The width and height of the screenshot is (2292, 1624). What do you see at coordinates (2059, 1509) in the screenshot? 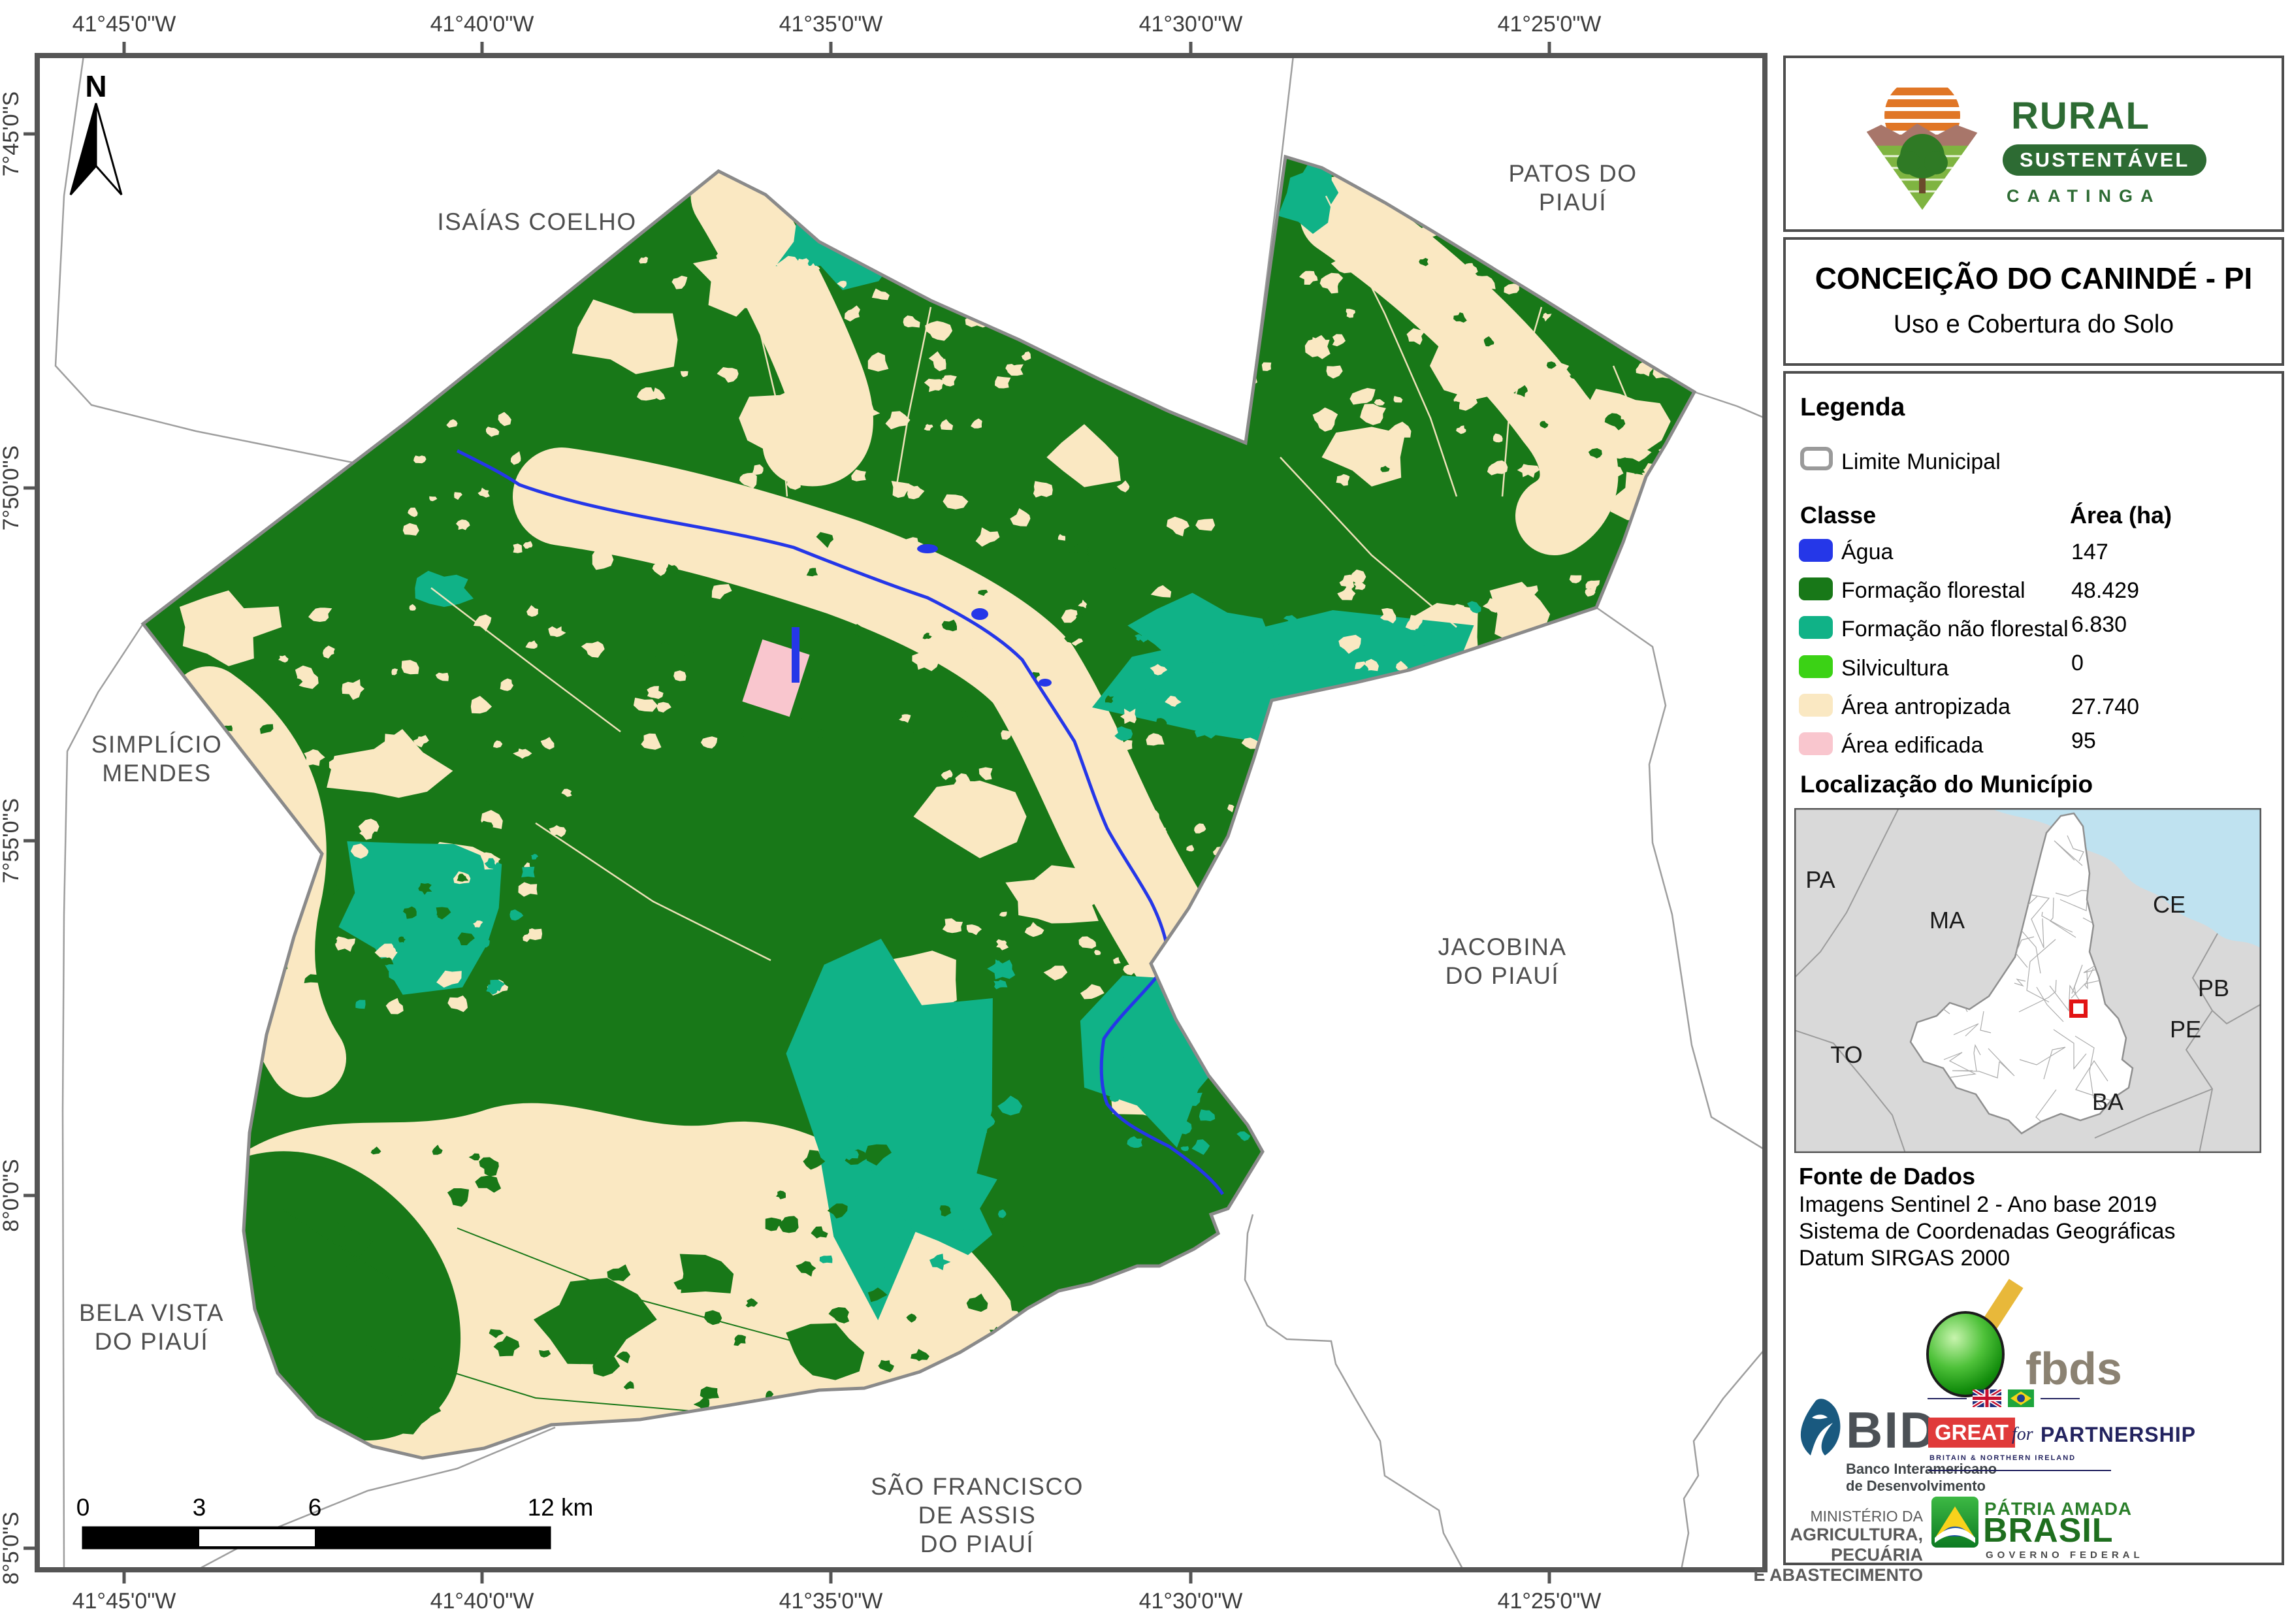
I see `patria-amada: PÁTRIA AMADA` at bounding box center [2059, 1509].